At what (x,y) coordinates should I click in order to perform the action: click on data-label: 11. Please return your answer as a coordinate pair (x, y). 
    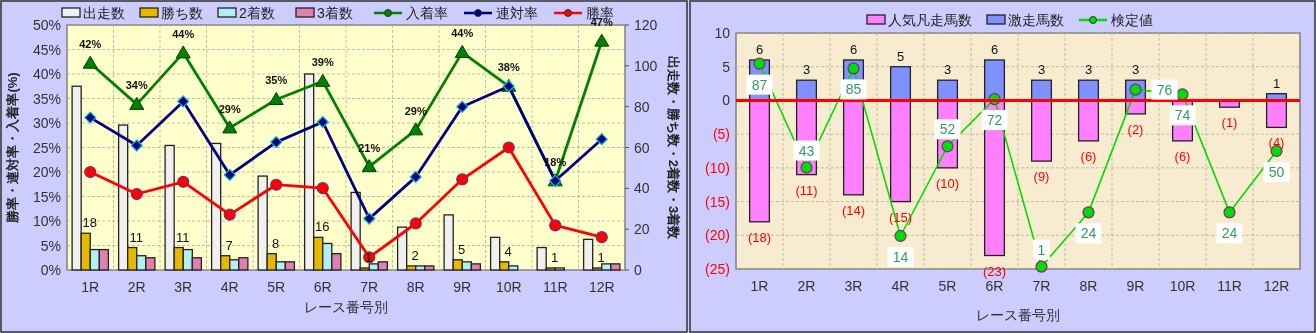
    Looking at the image, I should click on (136, 237).